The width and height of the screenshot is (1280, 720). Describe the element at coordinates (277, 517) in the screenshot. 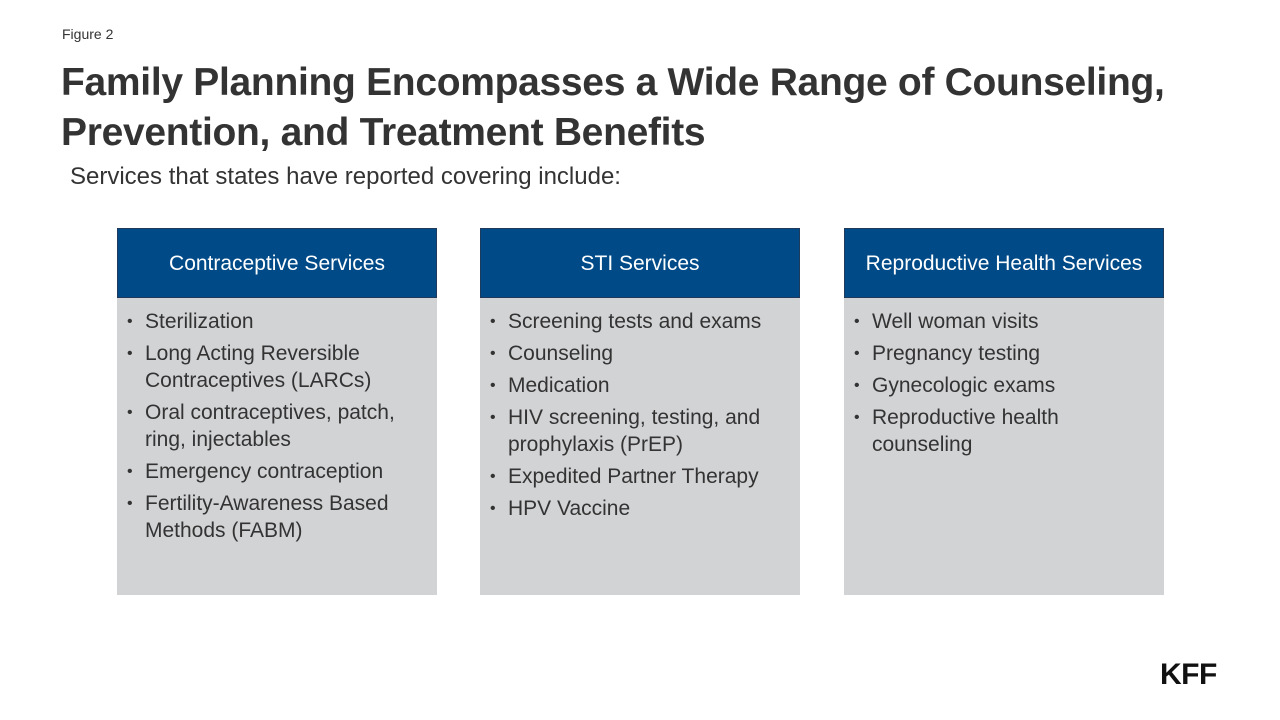

I see `list-item: Fertility-Awareness Based Methods (FABM)` at that location.